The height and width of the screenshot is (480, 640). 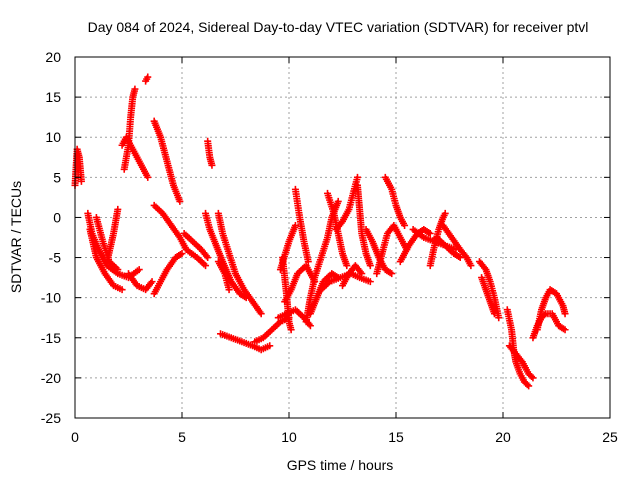 I want to click on x-tick-label: 10, so click(x=289, y=437).